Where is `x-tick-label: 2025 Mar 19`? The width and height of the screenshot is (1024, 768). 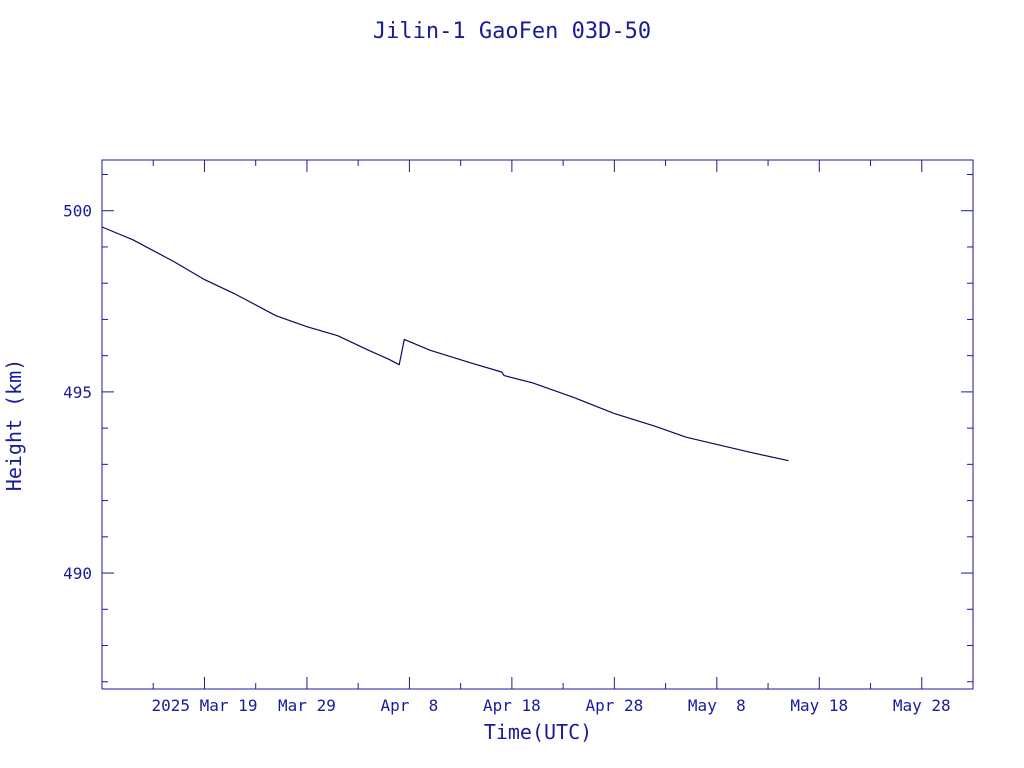 x-tick-label: 2025 Mar 19 is located at coordinates (204, 705).